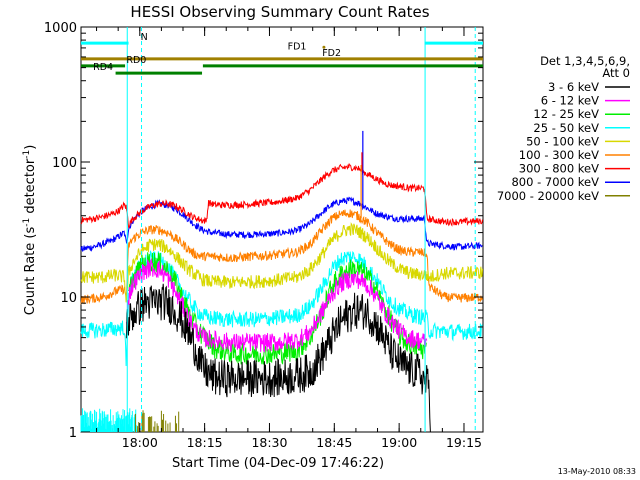 This screenshot has width=640, height=480. I want to click on y-tick-label: 1000, so click(60, 28).